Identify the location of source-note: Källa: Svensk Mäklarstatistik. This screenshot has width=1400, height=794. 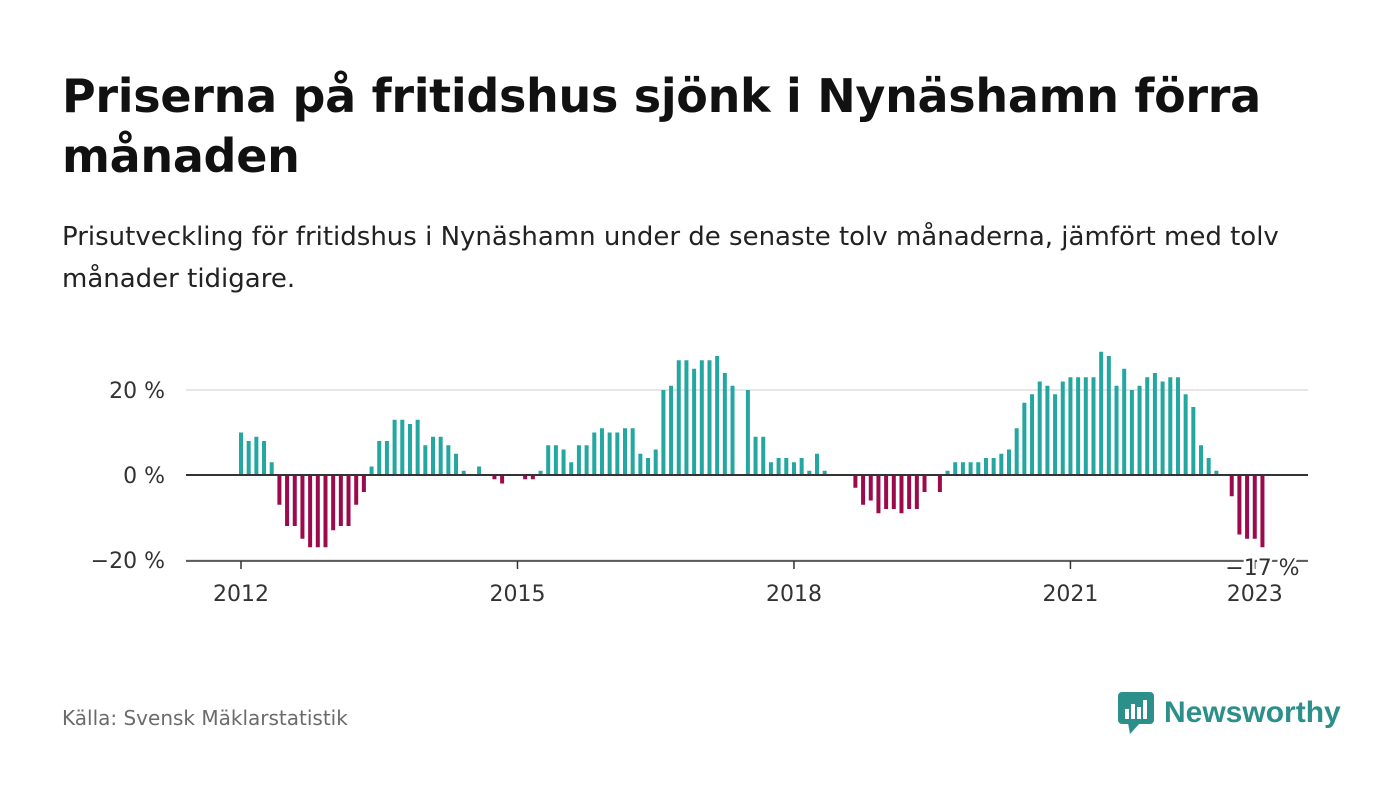
(205, 718).